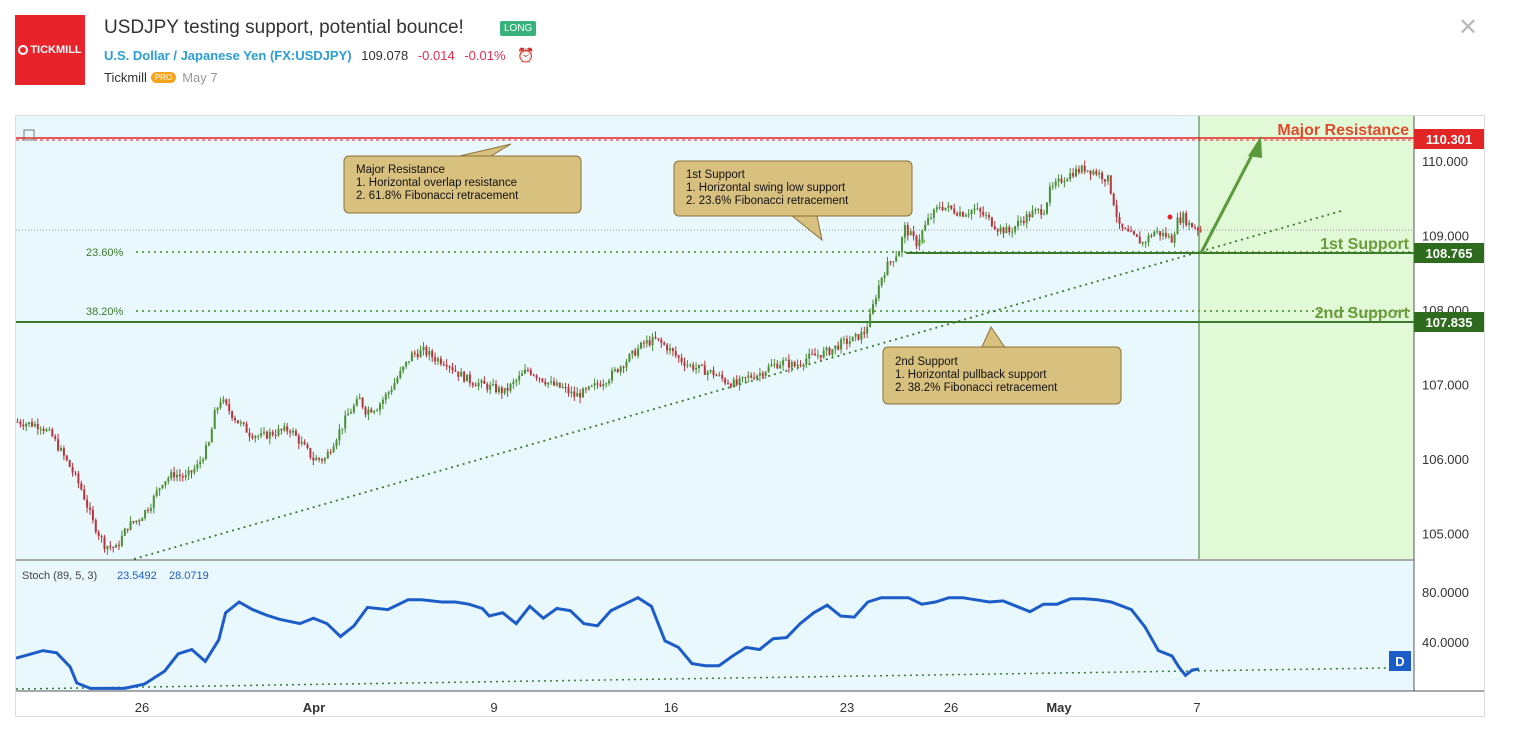 Image resolution: width=1513 pixels, height=732 pixels. I want to click on last-price: 109.078, so click(385, 55).